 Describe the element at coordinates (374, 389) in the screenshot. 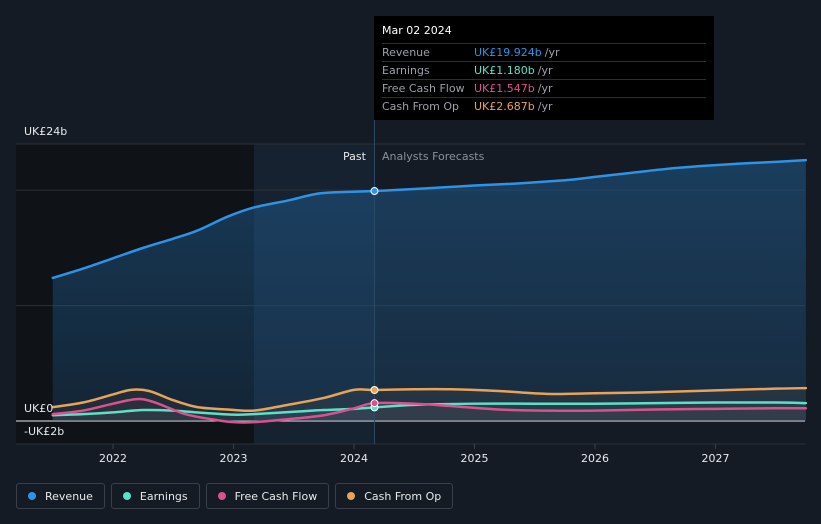

I see `cash-from-op-marker` at that location.